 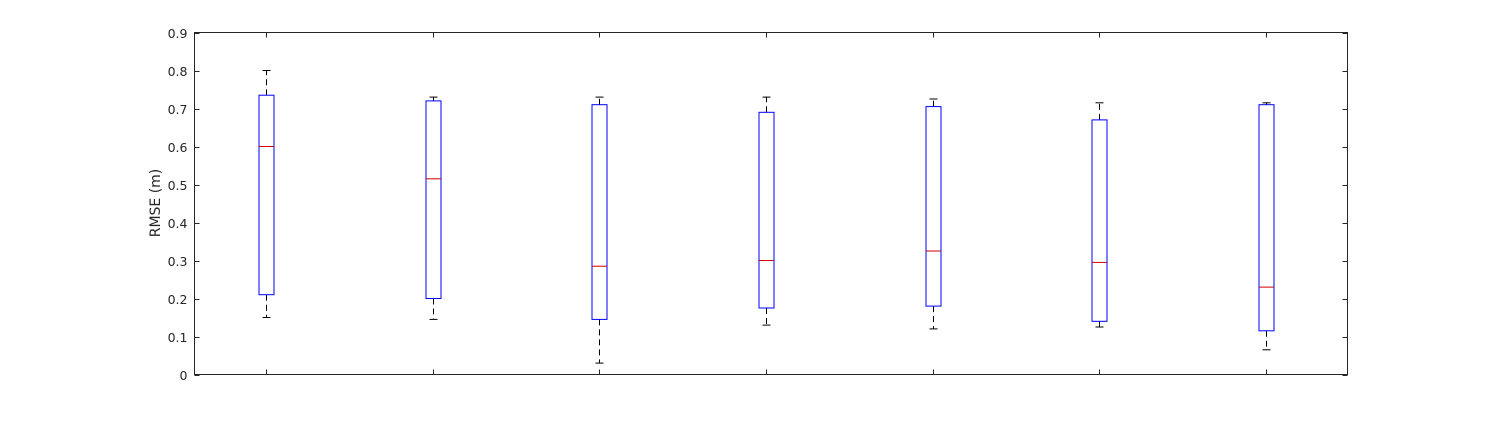 I want to click on y-tick-label: 0.4, so click(x=178, y=223).